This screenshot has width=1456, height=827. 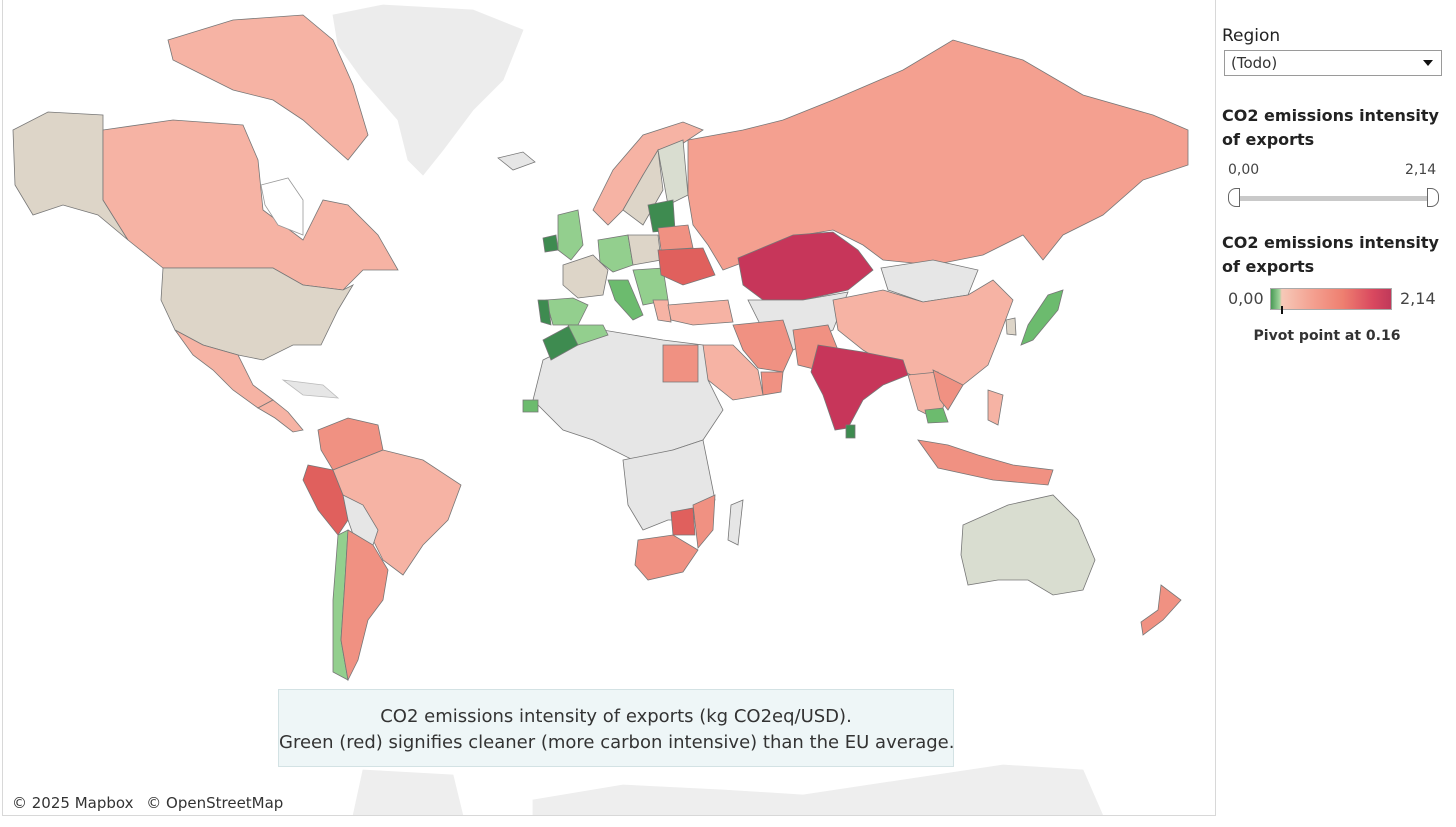 What do you see at coordinates (215, 803) in the screenshot?
I see `openstreetmap-attribution-link: © OpenStreetMap` at bounding box center [215, 803].